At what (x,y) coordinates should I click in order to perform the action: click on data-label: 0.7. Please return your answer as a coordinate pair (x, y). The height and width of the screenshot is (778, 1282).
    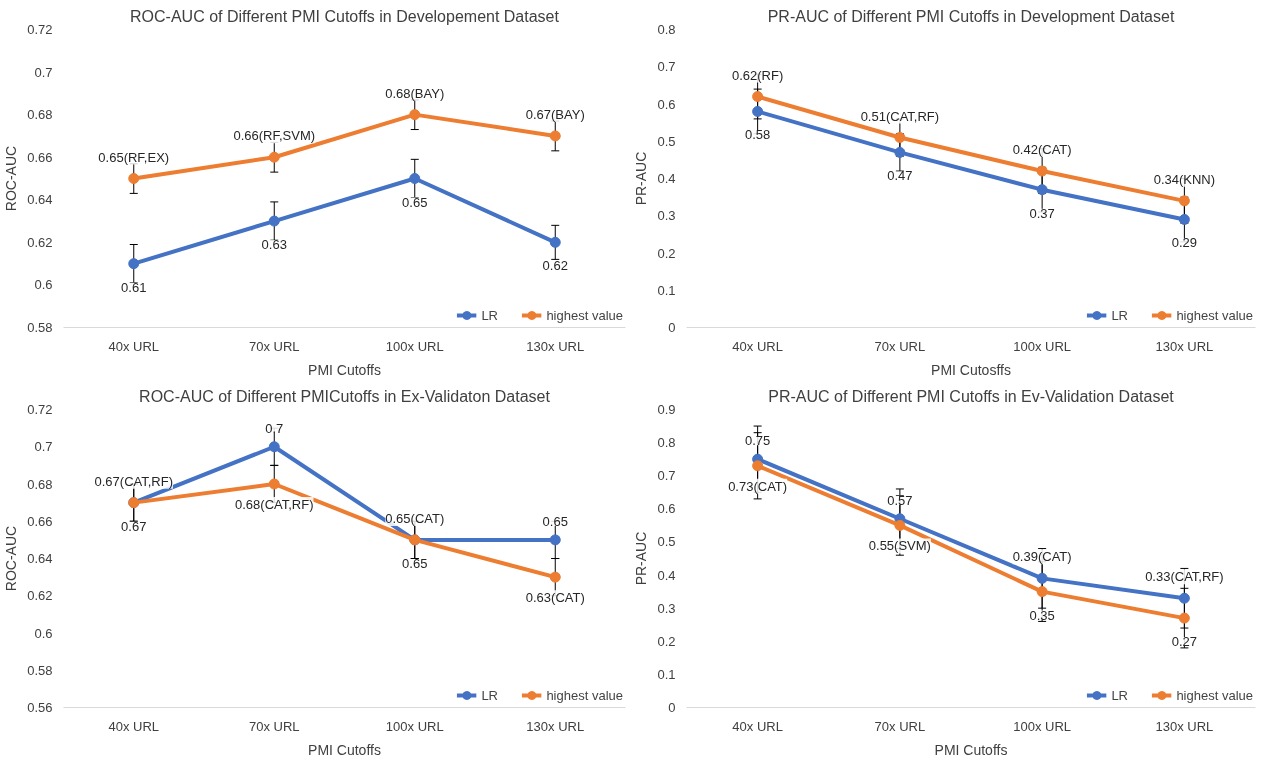
    Looking at the image, I should click on (274, 428).